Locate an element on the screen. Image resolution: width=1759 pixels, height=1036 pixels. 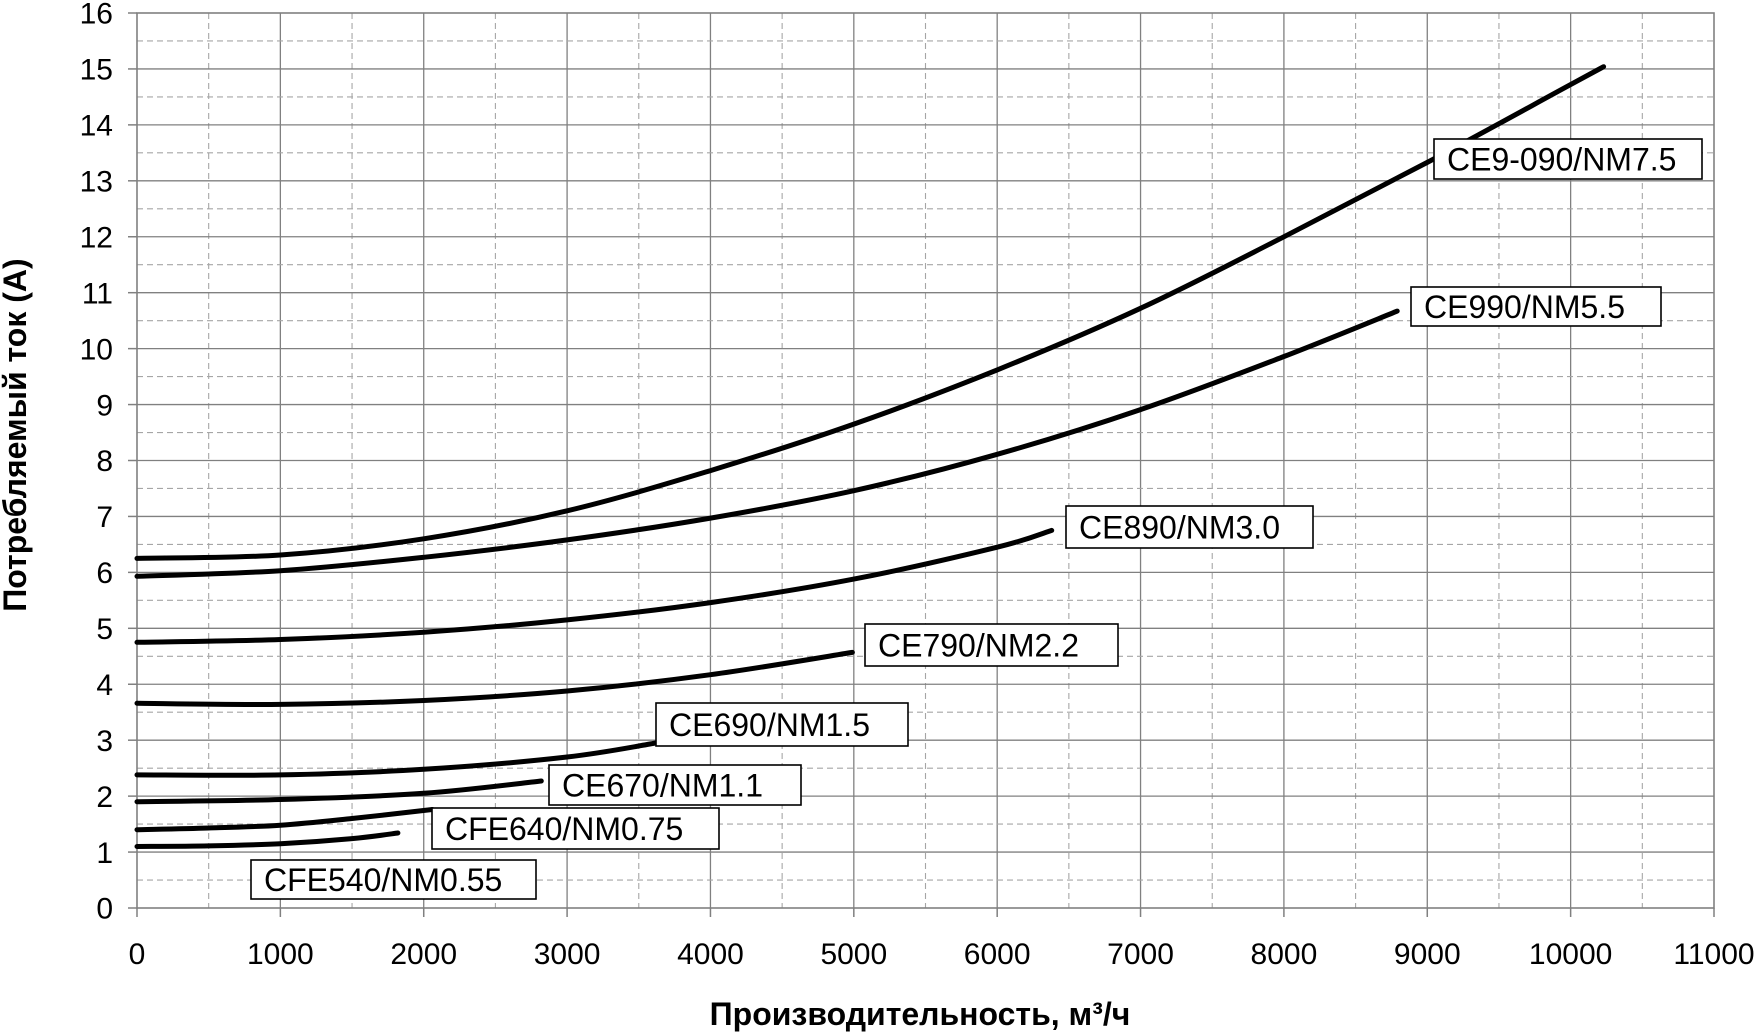
y-tick-label: 0 is located at coordinates (104, 909).